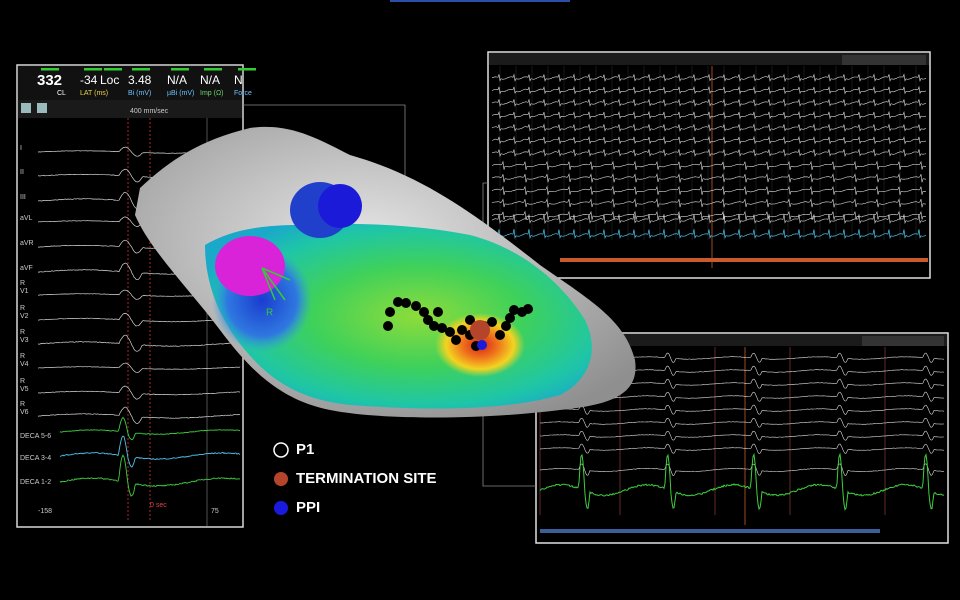 The image size is (960, 600). Describe the element at coordinates (35, 482) in the screenshot. I see `deca-label: DECA 1-2` at that location.